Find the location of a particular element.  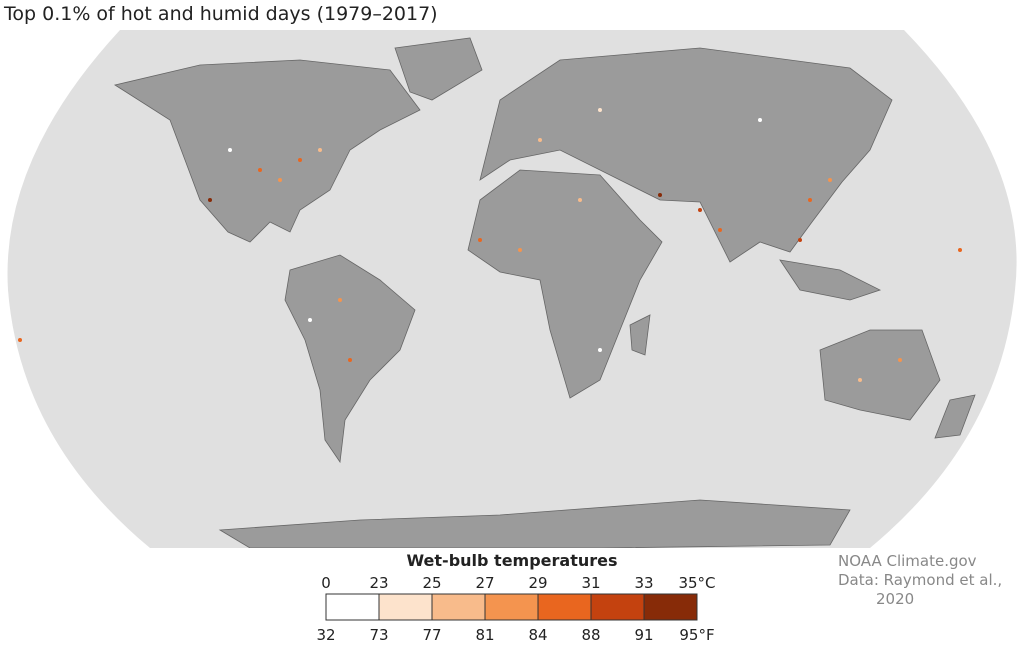

fahrenheit-label: 81 is located at coordinates (484, 635).